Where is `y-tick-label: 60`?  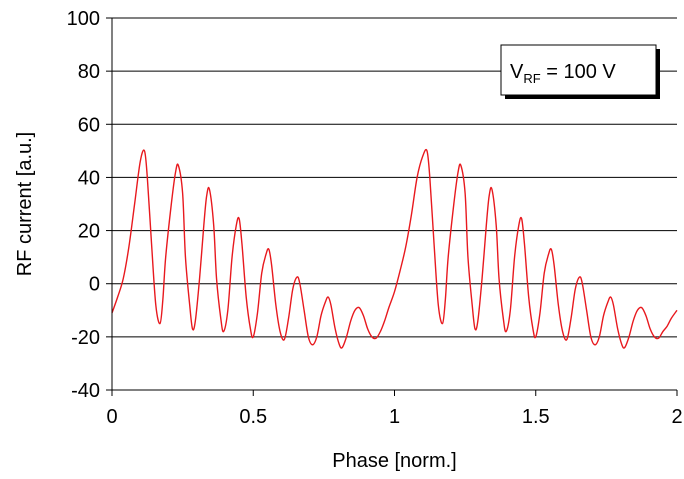
y-tick-label: 60 is located at coordinates (89, 125).